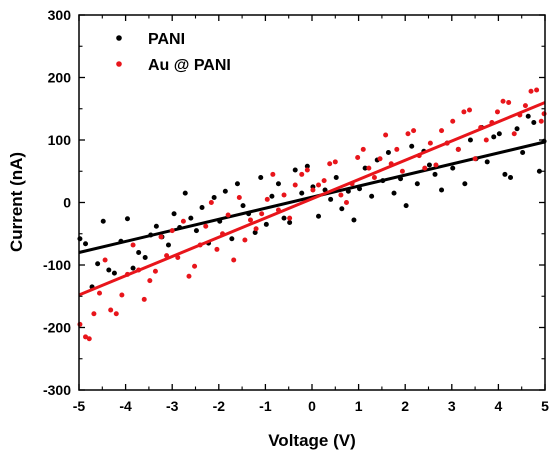 The width and height of the screenshot is (550, 456). What do you see at coordinates (16, 202) in the screenshot?
I see `y-axis-title: Current (nA)` at bounding box center [16, 202].